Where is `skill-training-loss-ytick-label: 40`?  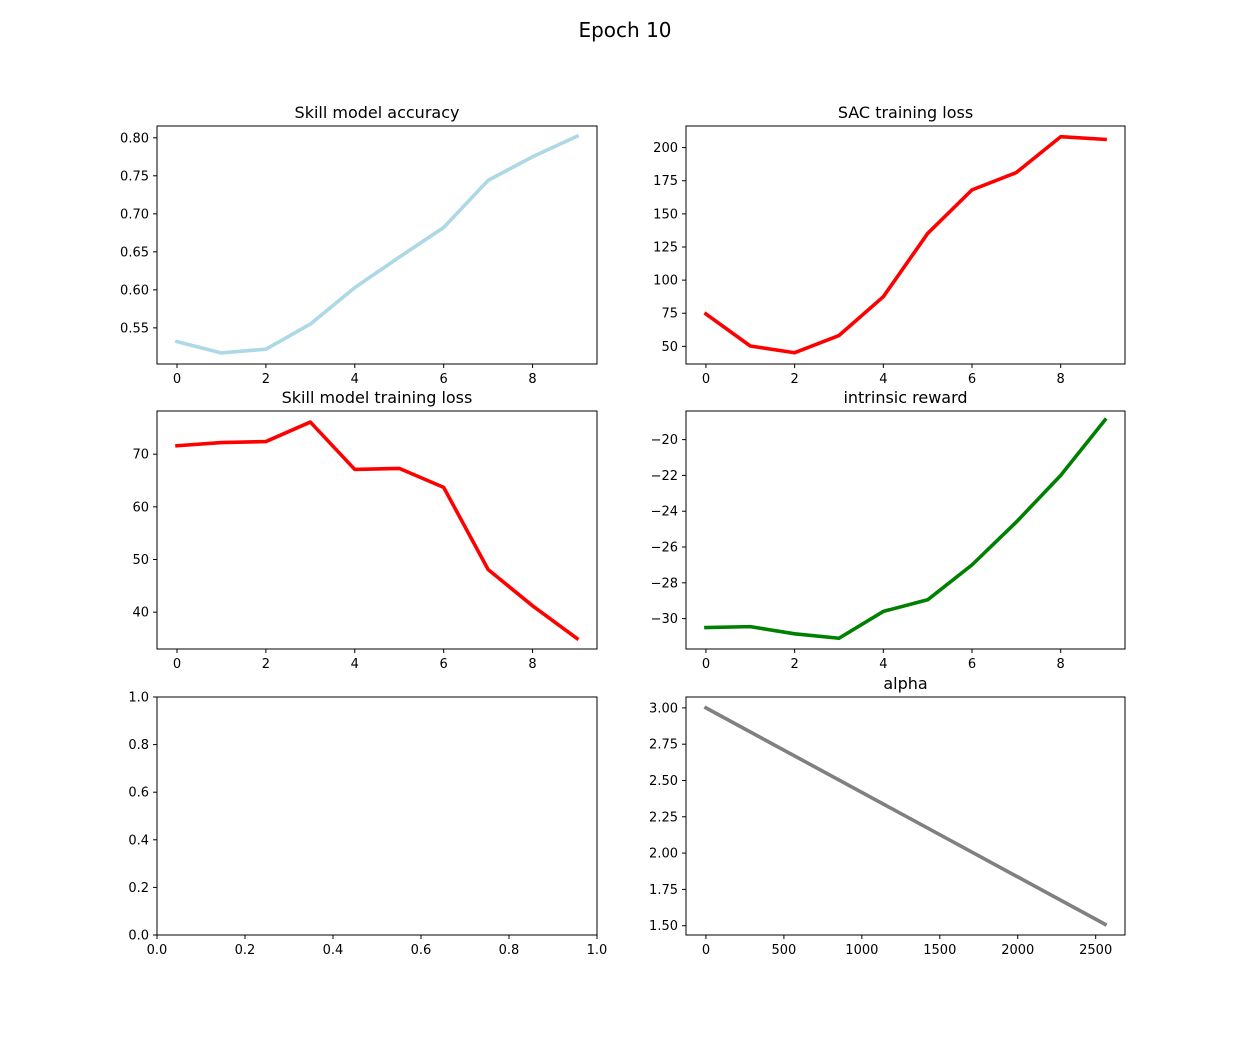
skill-training-loss-ytick-label: 40 is located at coordinates (140, 613).